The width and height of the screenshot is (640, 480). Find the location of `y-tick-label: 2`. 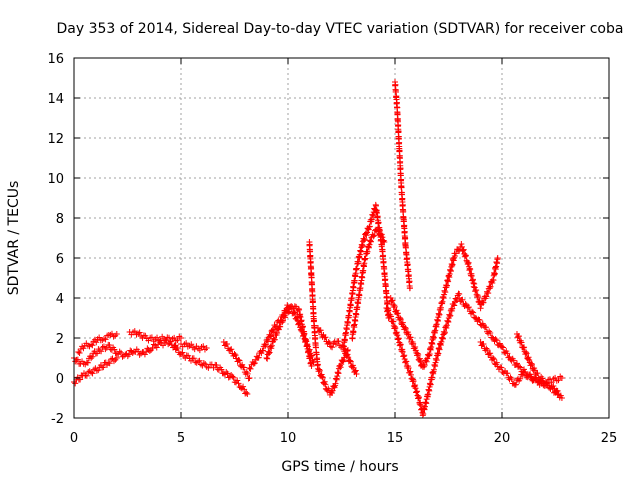

y-tick-label: 2 is located at coordinates (60, 339).